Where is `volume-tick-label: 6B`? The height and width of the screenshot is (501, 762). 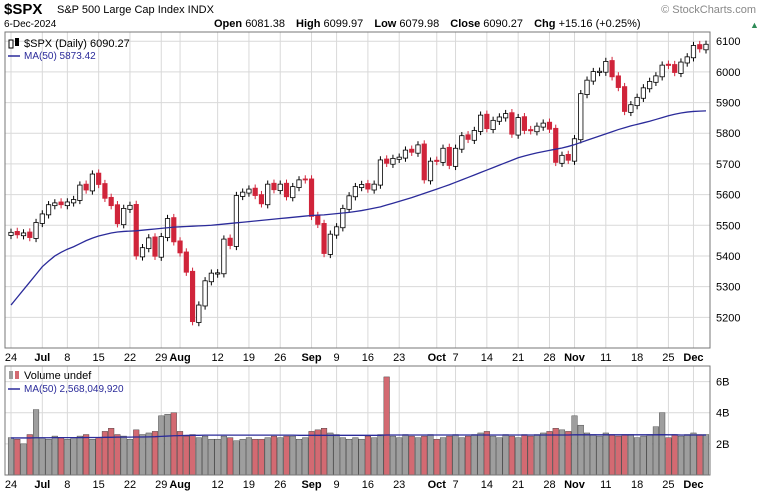
volume-tick-label: 6B is located at coordinates (722, 383).